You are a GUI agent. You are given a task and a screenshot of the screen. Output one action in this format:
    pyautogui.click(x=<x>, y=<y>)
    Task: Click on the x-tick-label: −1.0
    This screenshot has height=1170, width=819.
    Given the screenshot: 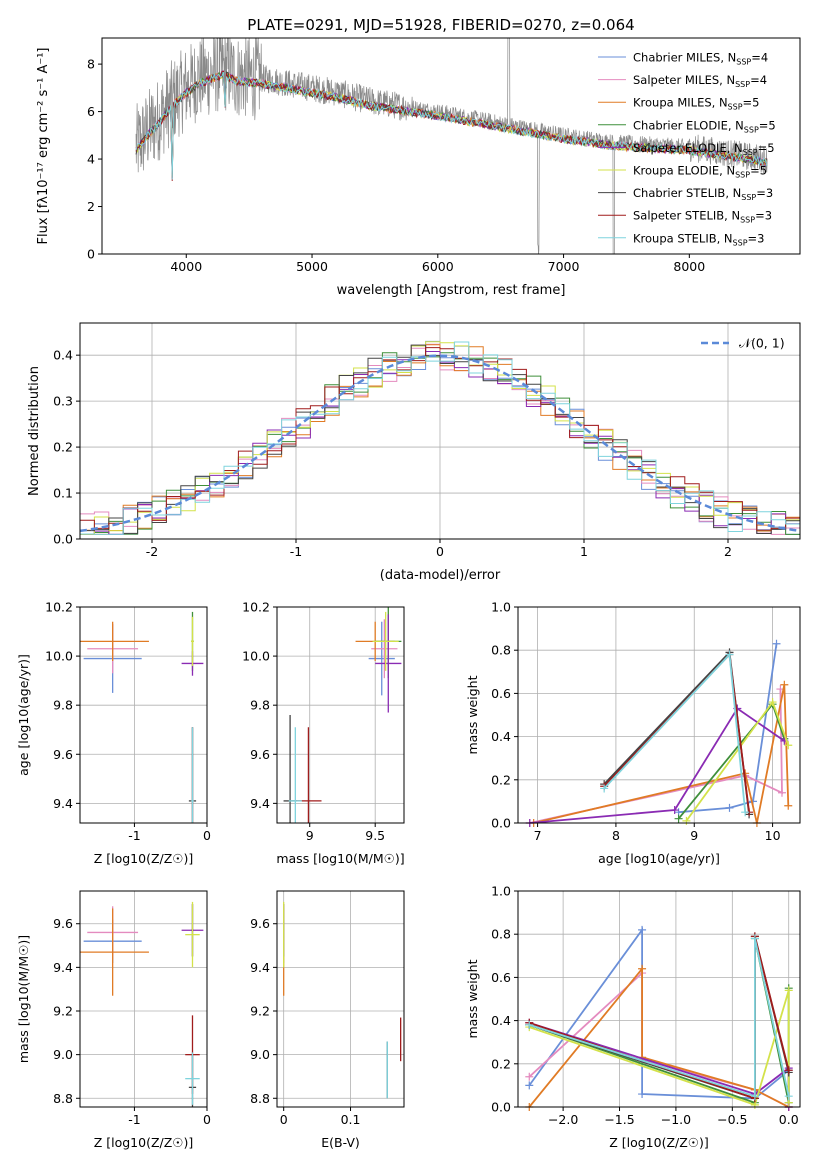 What is the action you would take?
    pyautogui.click(x=676, y=1119)
    